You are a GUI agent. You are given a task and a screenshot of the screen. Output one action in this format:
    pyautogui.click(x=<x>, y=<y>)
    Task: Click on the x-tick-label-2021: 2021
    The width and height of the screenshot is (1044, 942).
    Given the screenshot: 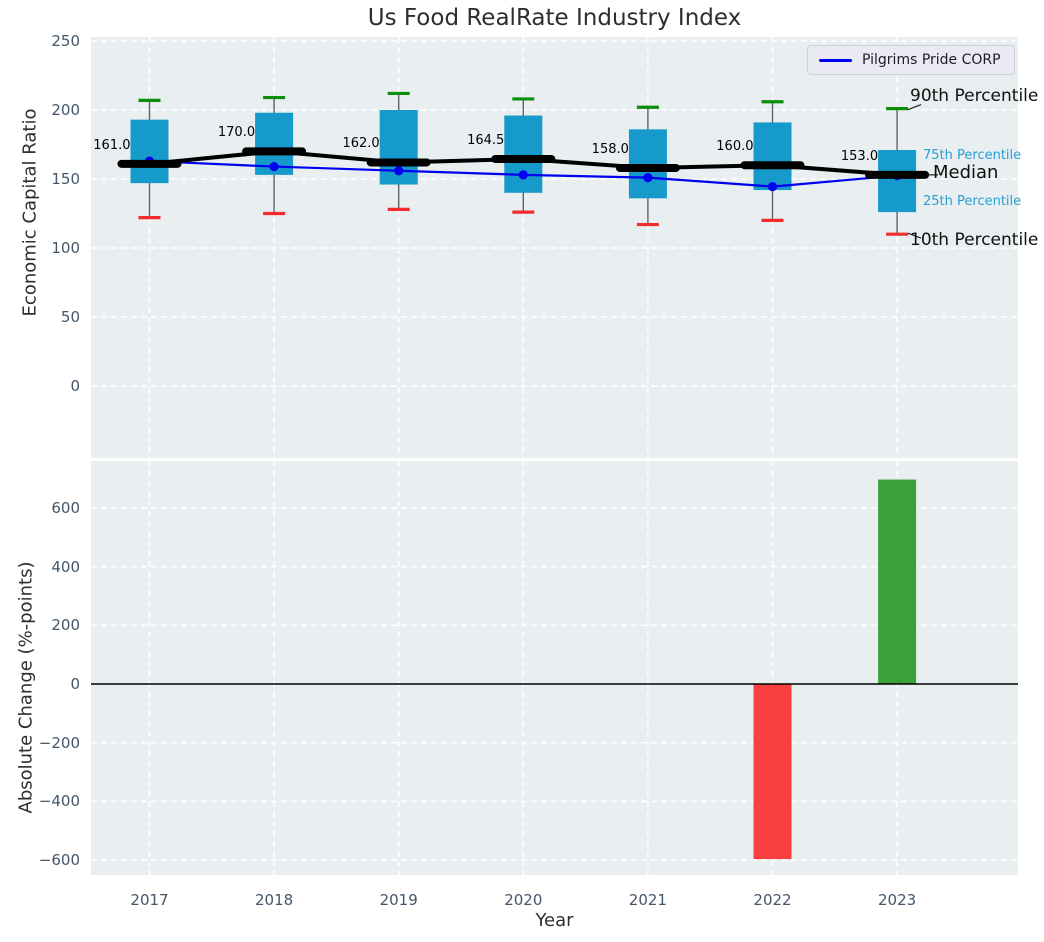 What is the action you would take?
    pyautogui.click(x=647, y=900)
    